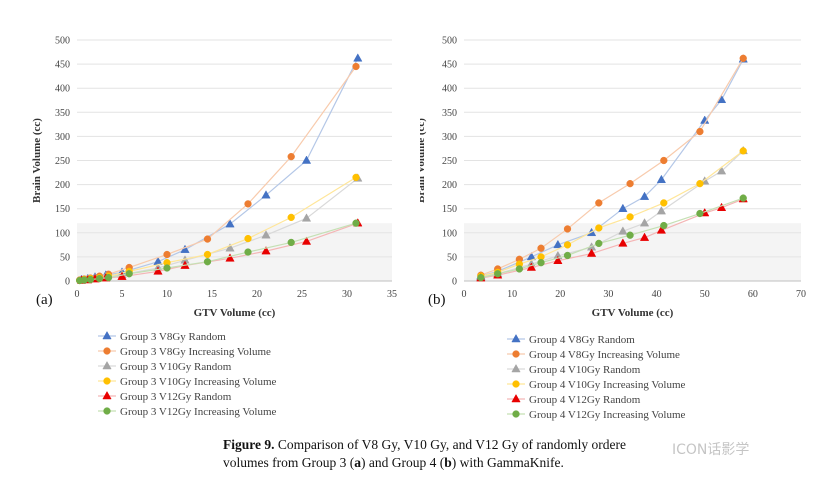 This screenshot has height=482, width=838. What do you see at coordinates (449, 41) in the screenshot?
I see `y-tick-label: 500` at bounding box center [449, 41].